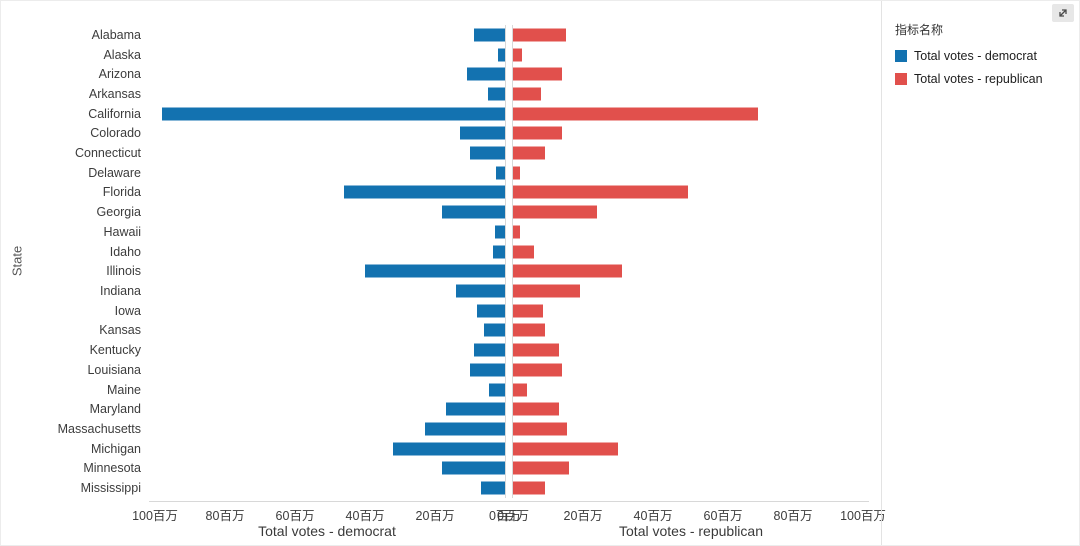 The width and height of the screenshot is (1080, 546). What do you see at coordinates (901, 56) in the screenshot?
I see `legend-swatch-icon` at bounding box center [901, 56].